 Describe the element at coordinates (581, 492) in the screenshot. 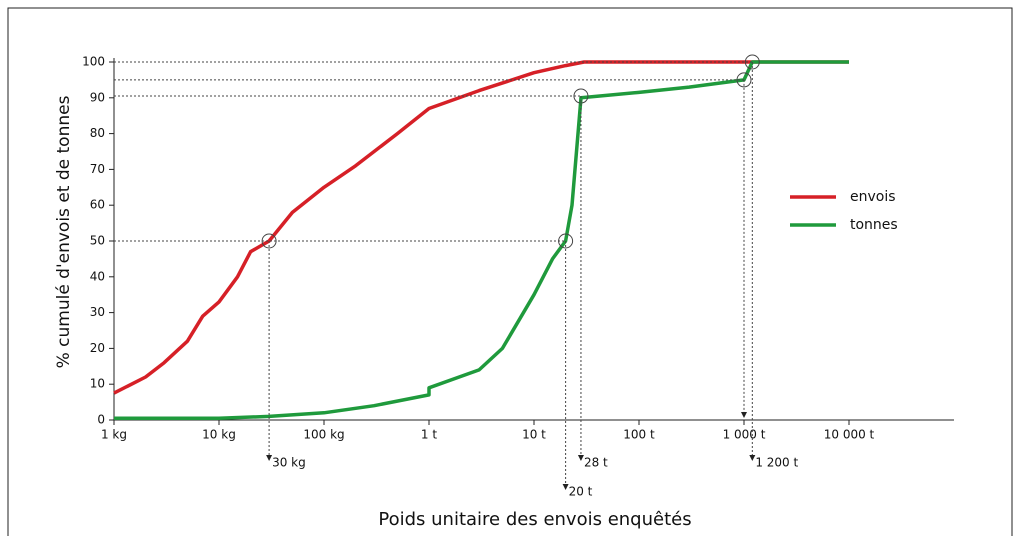

I see `annotation-label: 20 t` at that location.